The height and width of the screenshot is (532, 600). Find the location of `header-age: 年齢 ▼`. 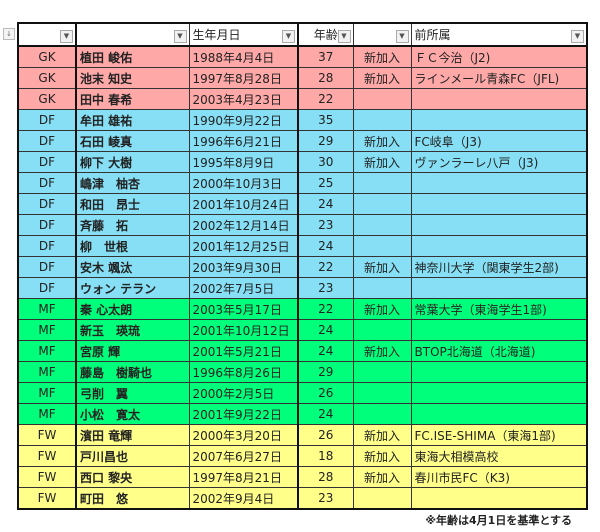

header-age: 年齢 ▼ is located at coordinates (325, 34).